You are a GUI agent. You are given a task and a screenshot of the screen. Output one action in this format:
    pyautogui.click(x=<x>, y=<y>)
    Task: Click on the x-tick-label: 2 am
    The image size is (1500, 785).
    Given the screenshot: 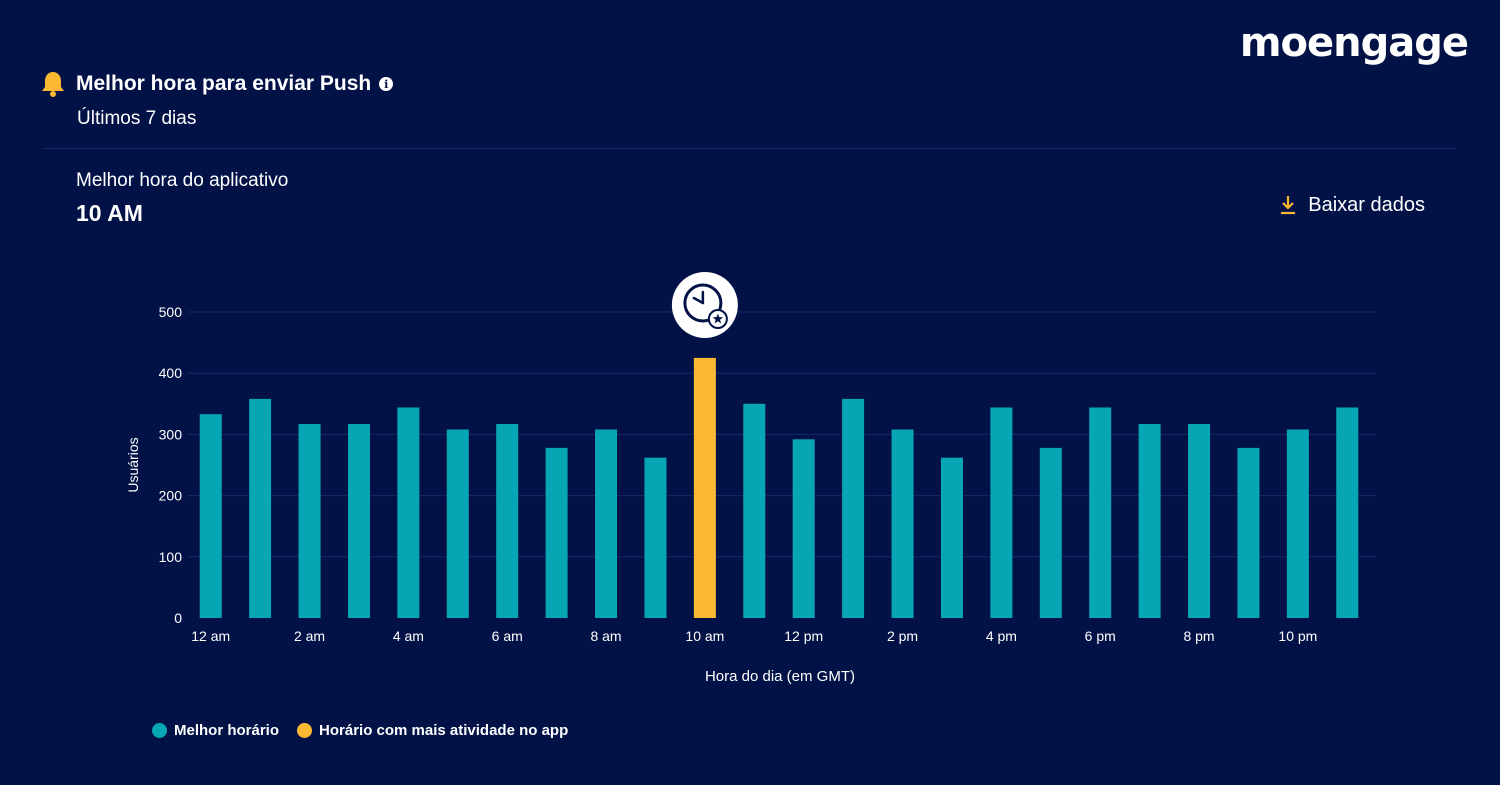 What is the action you would take?
    pyautogui.click(x=309, y=636)
    